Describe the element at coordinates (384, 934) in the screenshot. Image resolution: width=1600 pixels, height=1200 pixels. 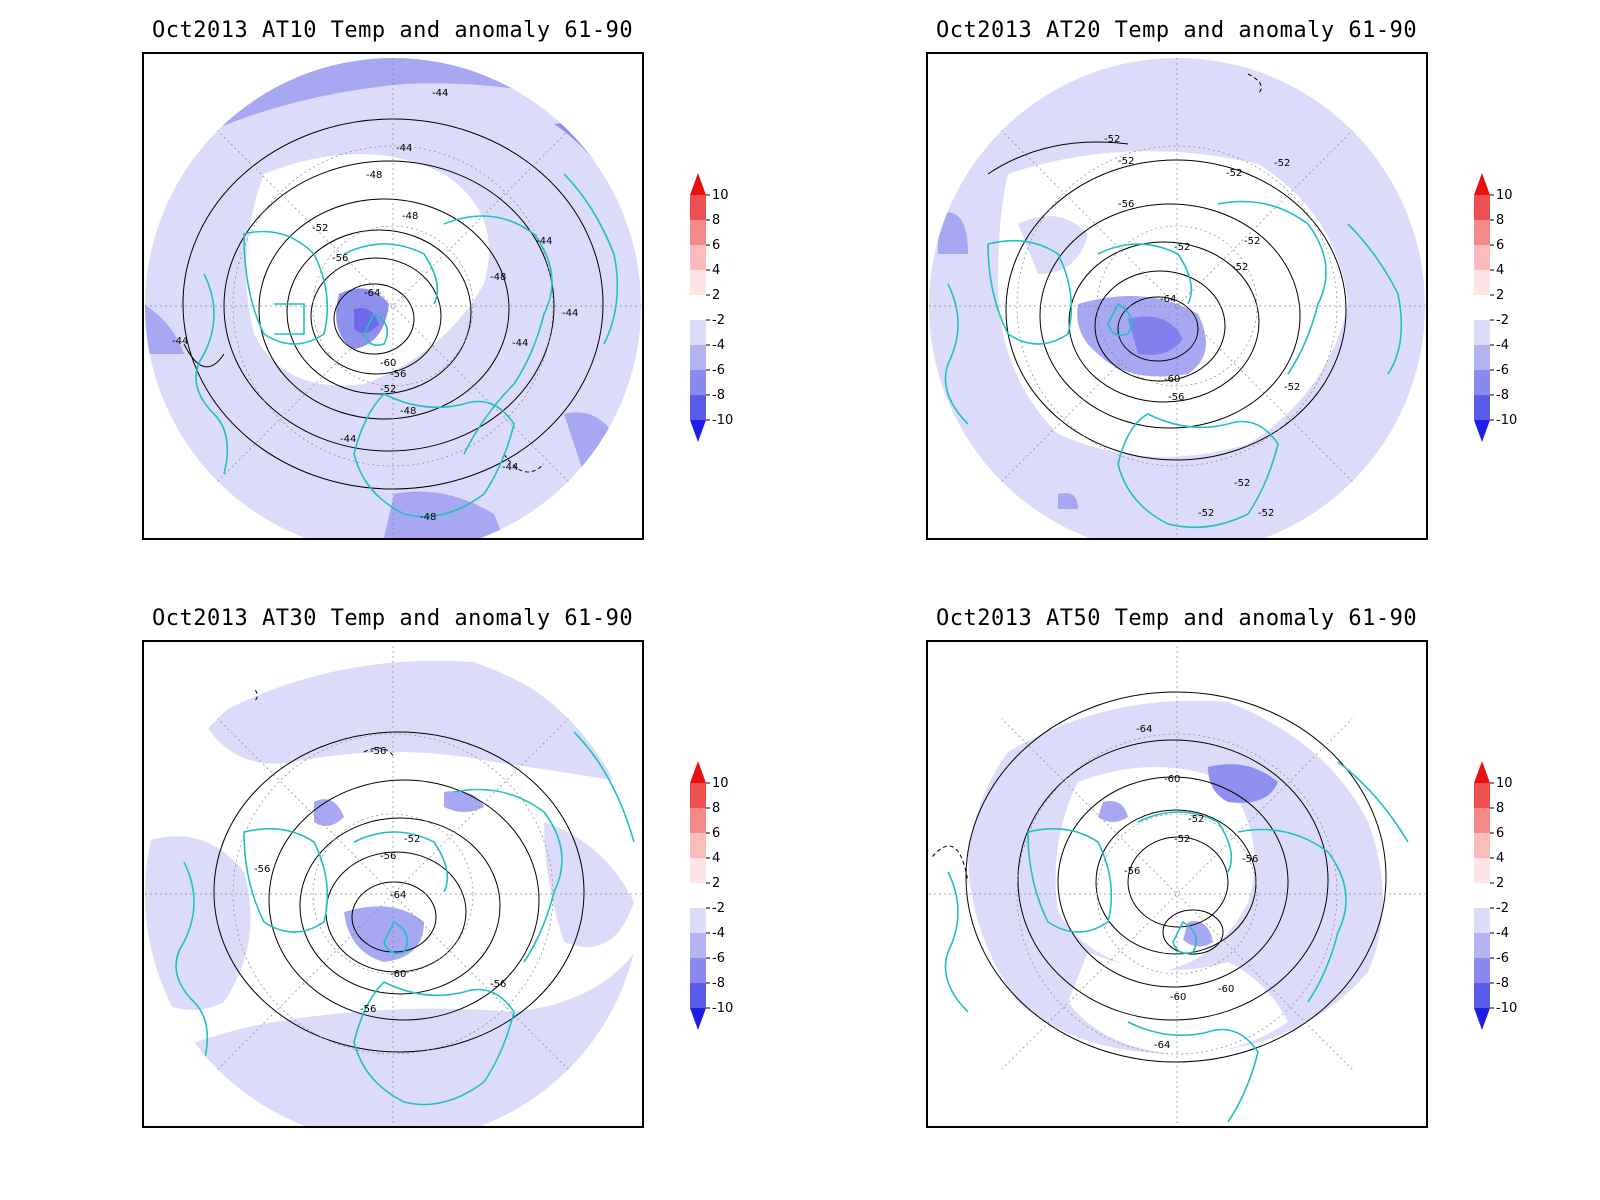
I see `anomaly-core` at that location.